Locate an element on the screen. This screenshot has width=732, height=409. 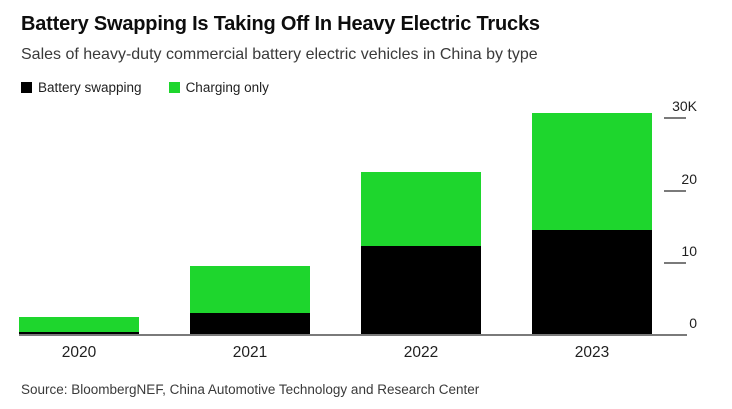
bar-2023-segment-battery-swapping is located at coordinates (592, 282).